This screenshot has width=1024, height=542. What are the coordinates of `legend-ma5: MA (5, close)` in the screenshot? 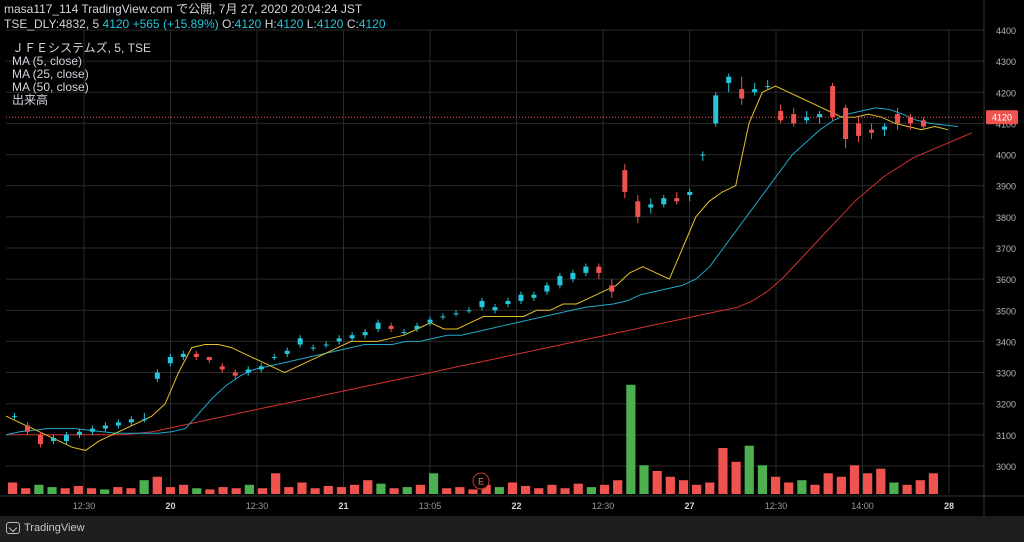 It's located at (47, 61).